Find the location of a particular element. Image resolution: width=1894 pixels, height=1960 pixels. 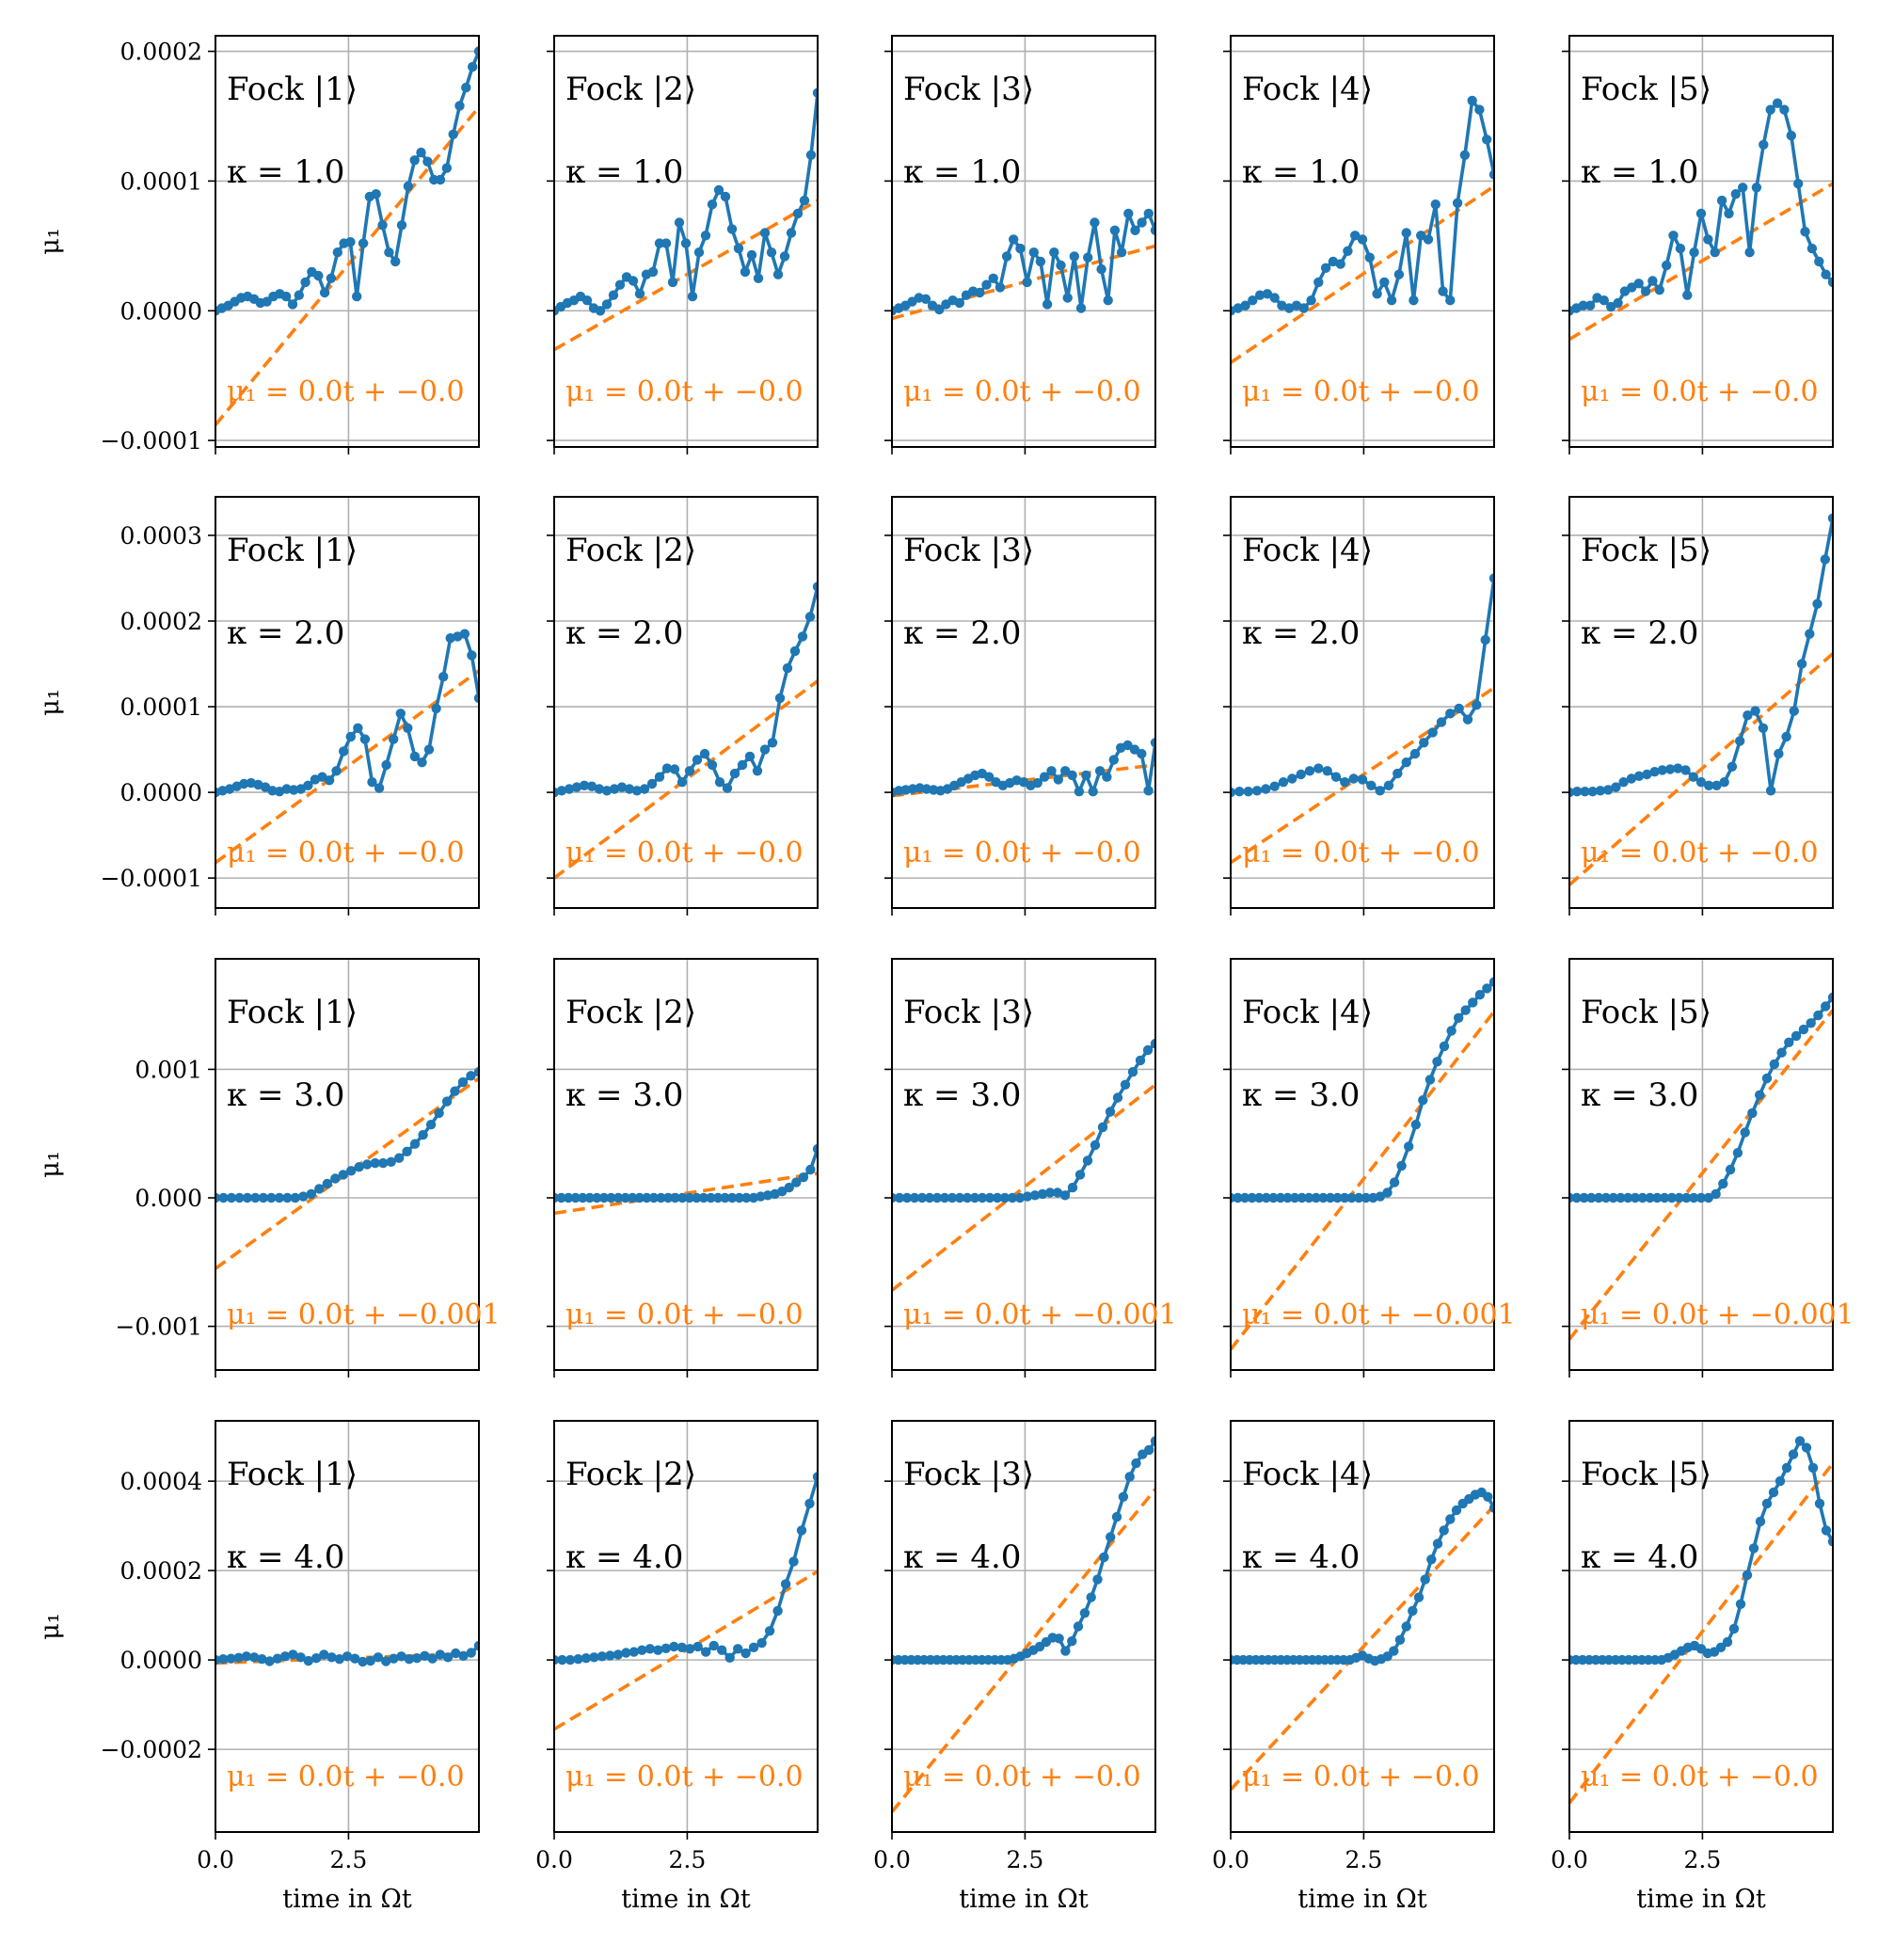

subplot-r3-c2: Fock |2⟩ κ = 3.0 μ₁ = 0.0t + −0.0 is located at coordinates (683, 1168).